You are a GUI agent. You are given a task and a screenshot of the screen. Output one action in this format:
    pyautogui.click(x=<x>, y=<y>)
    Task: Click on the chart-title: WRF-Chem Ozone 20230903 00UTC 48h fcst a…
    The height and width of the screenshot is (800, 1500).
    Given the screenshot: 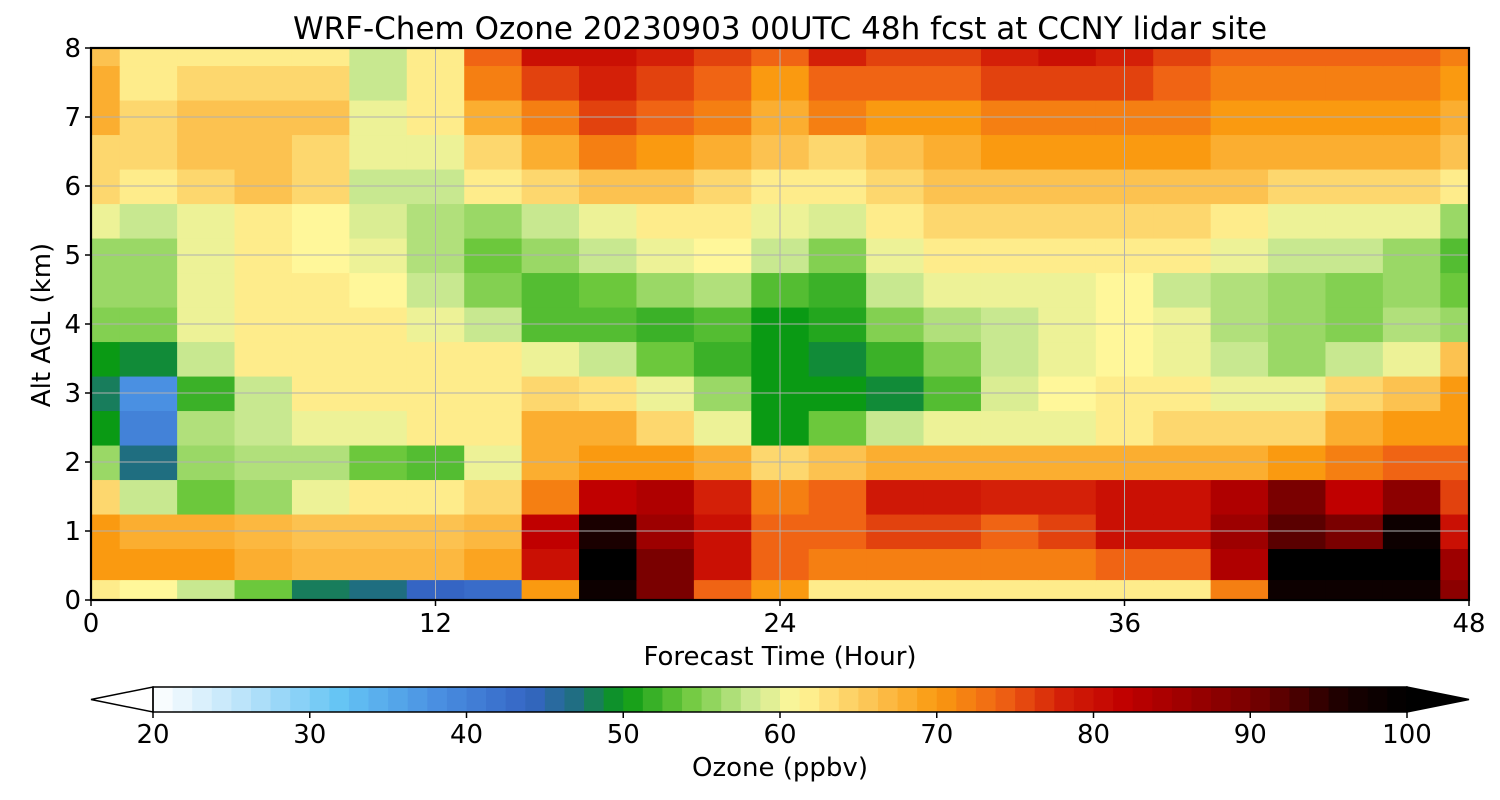 What is the action you would take?
    pyautogui.click(x=780, y=29)
    